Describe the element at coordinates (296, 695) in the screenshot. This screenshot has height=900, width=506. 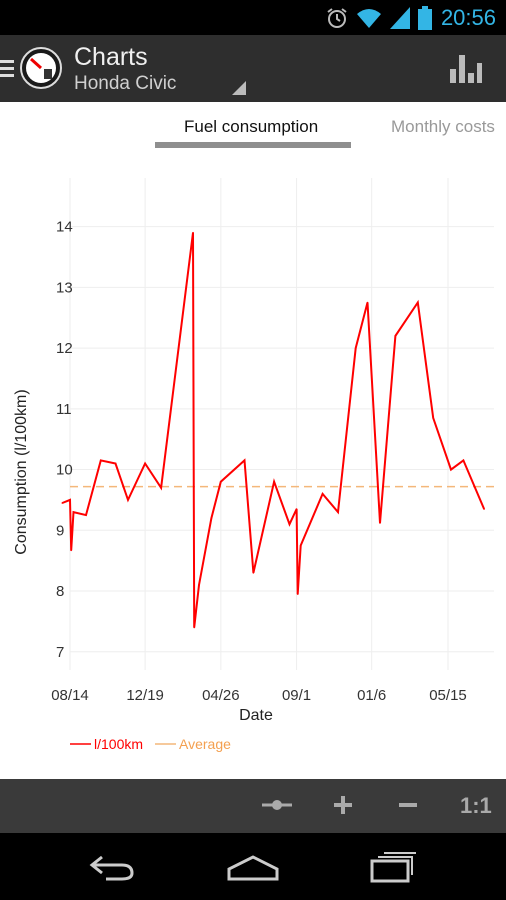
I see `x-tick-label: 09/1` at that location.